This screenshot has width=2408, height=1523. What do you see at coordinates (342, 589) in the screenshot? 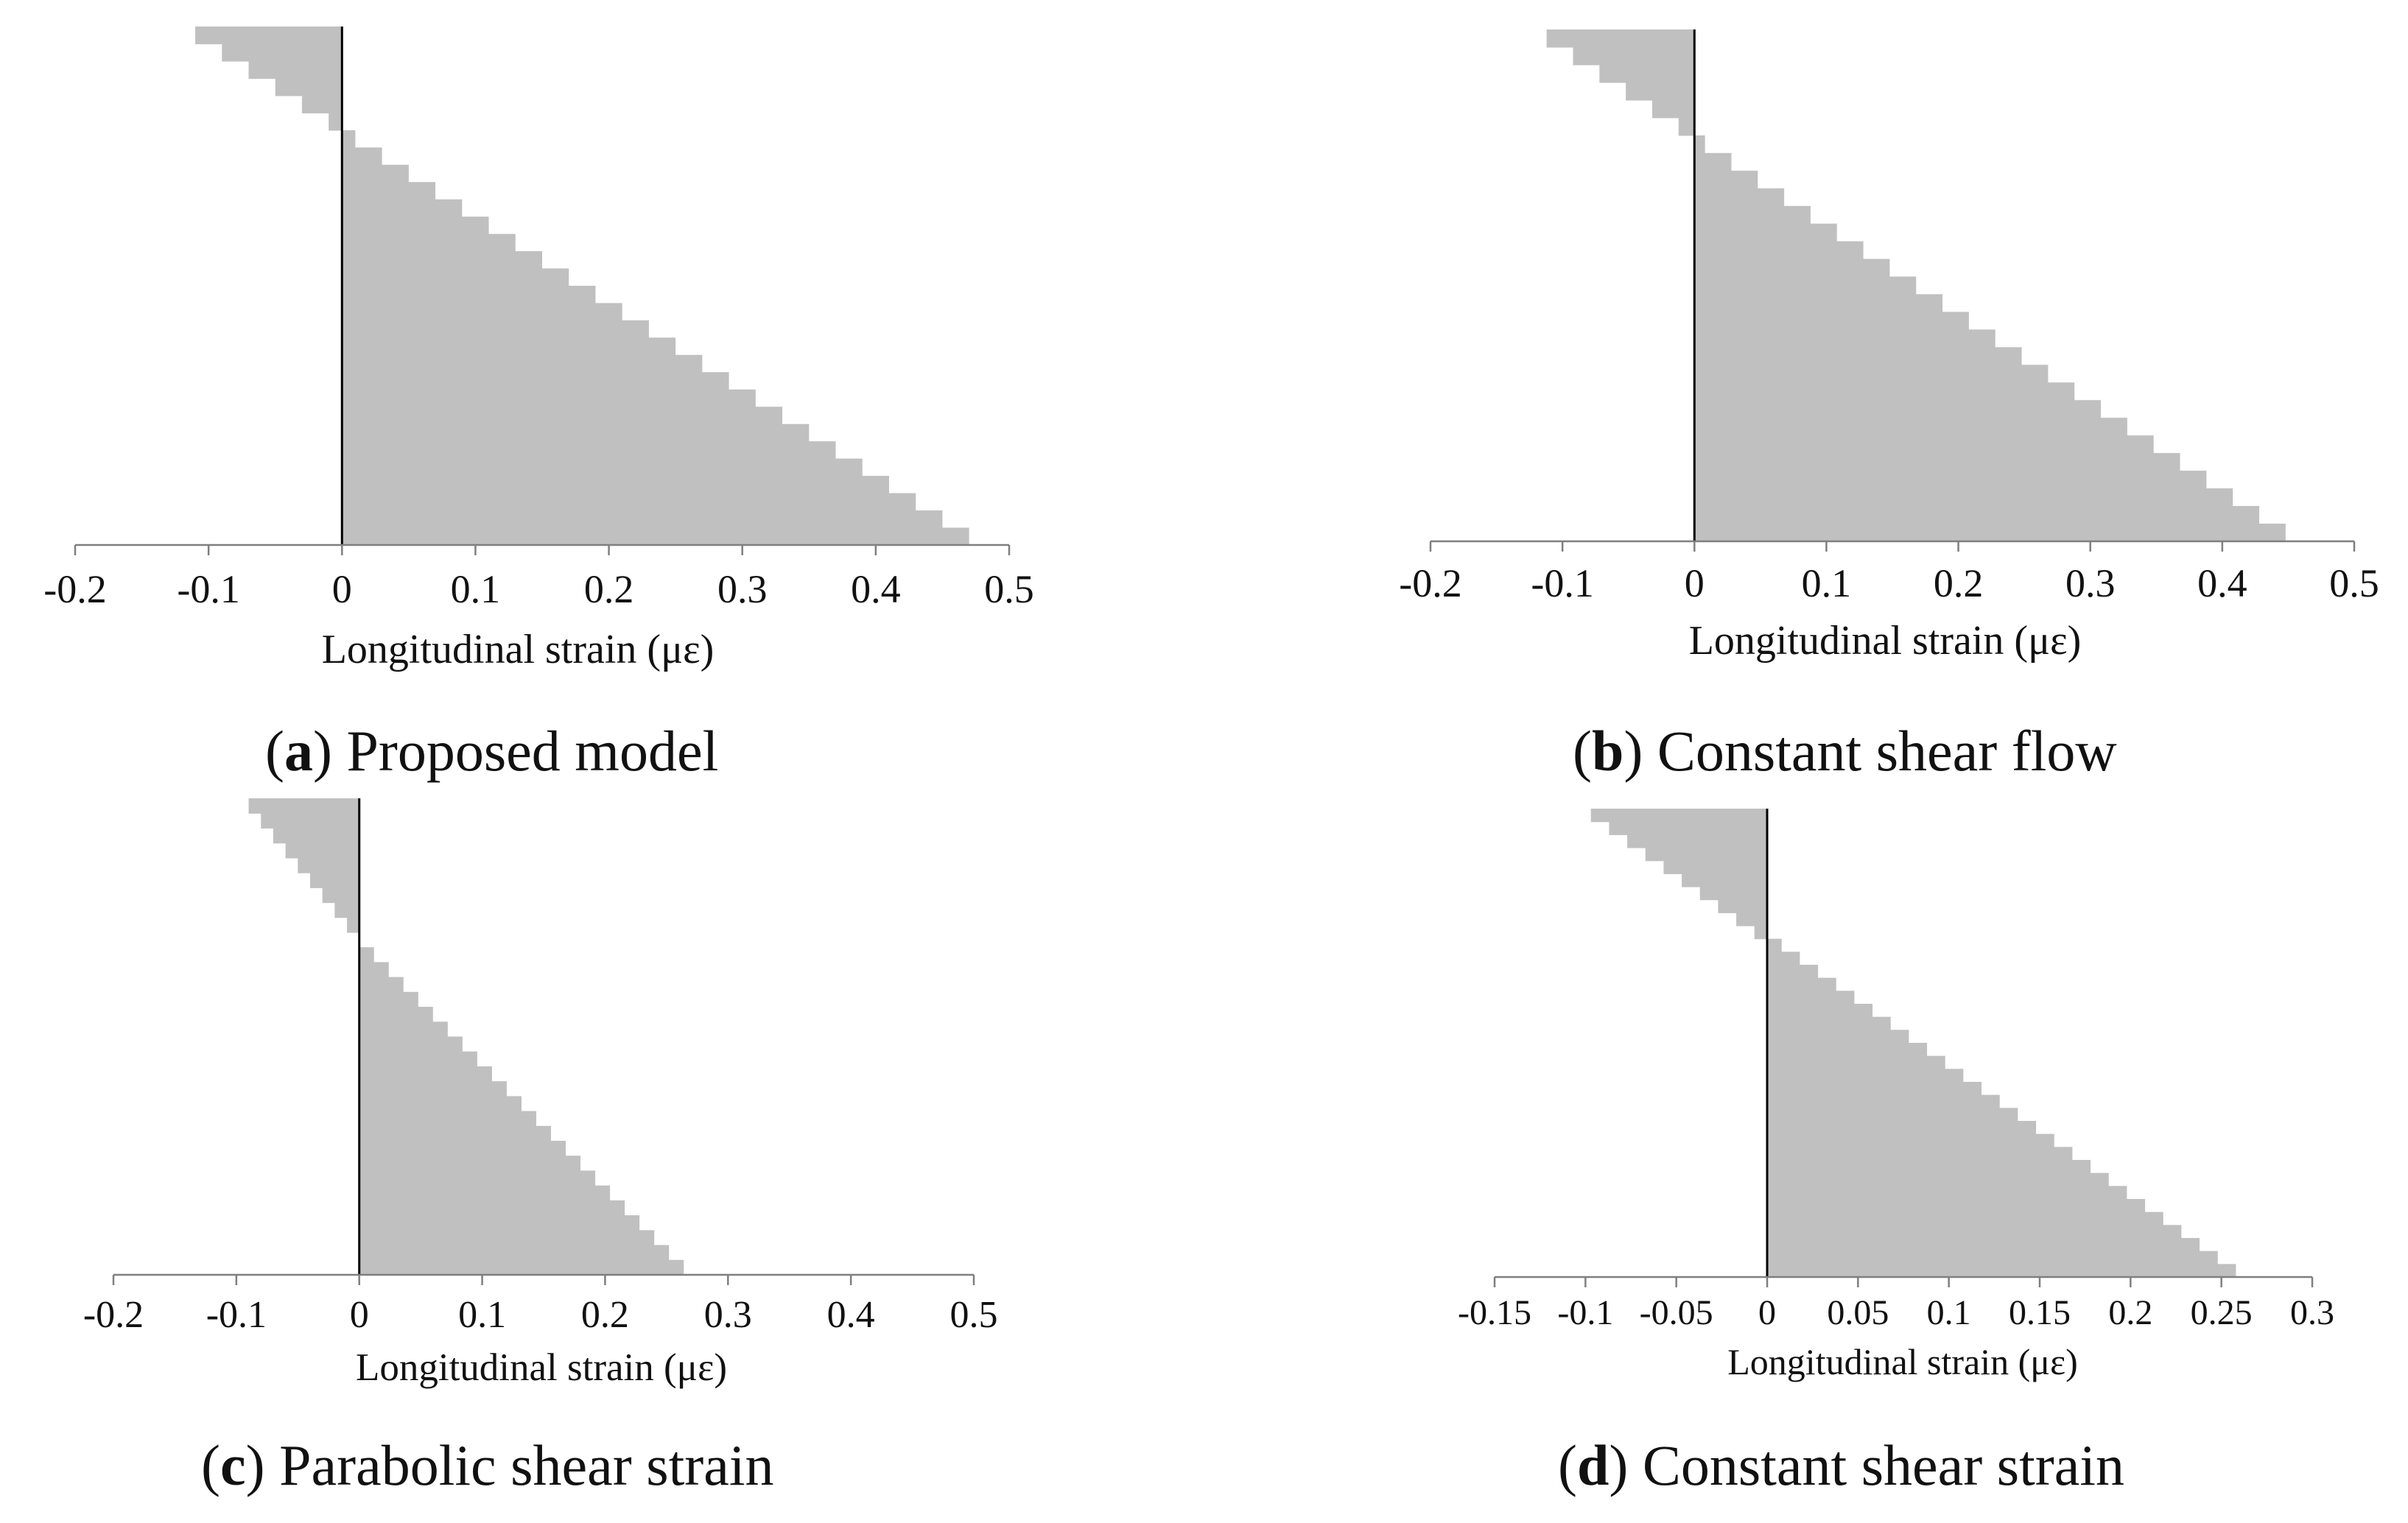
I see `chart-a-tick-label: 0` at bounding box center [342, 589].